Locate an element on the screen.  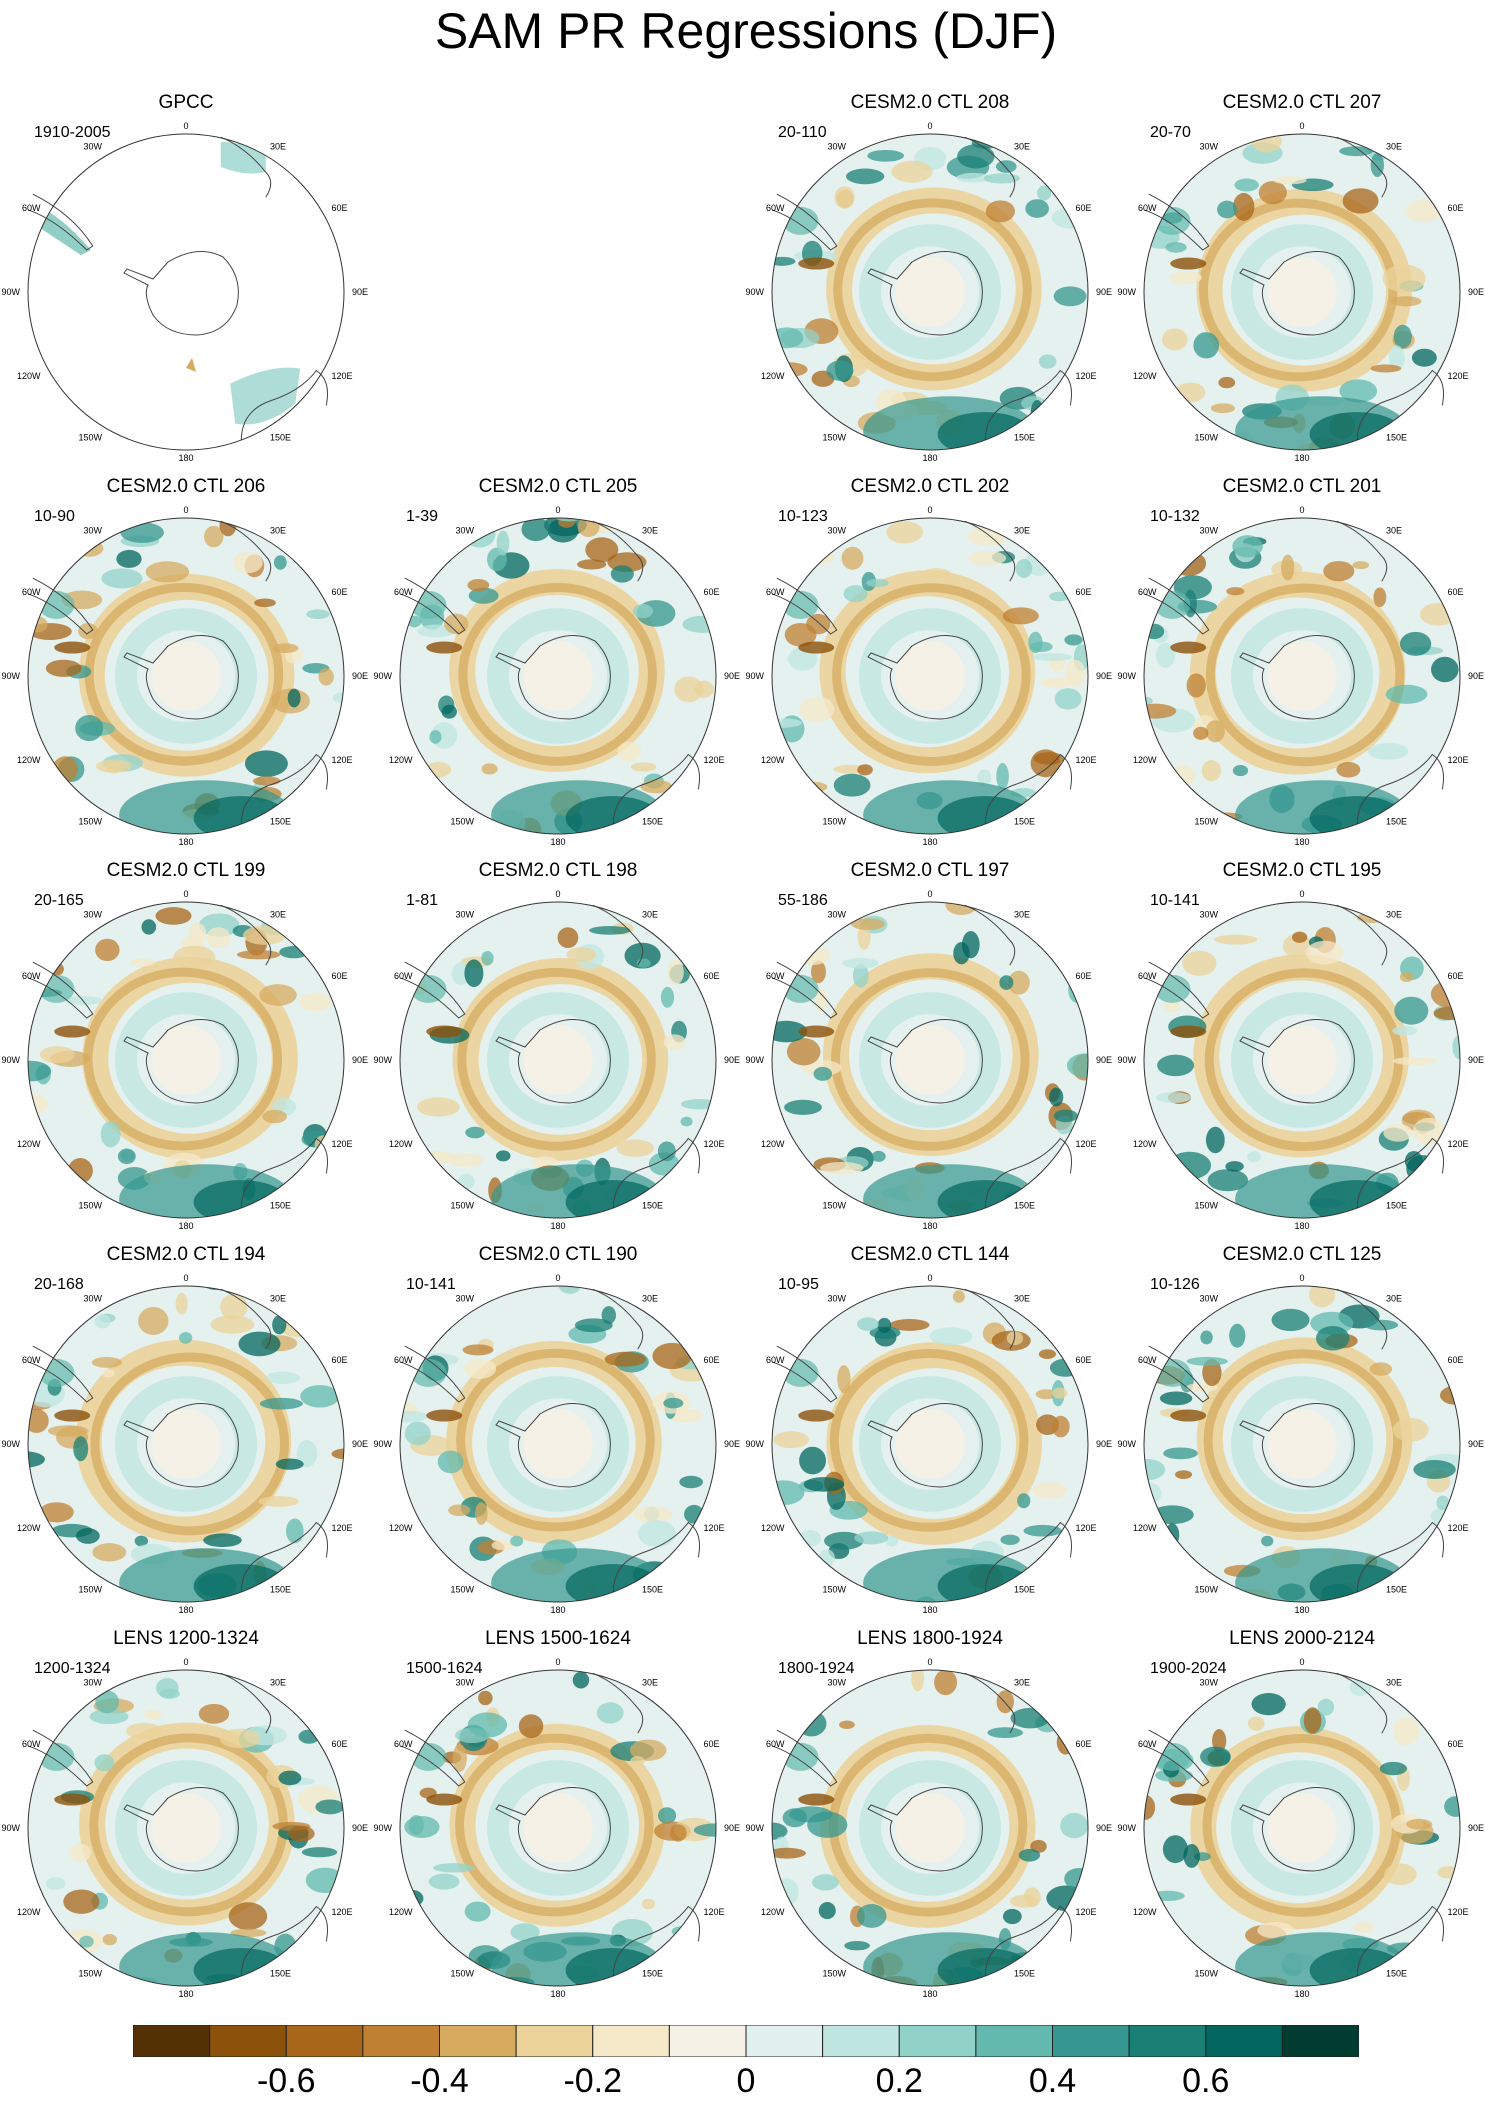
nz-data is located at coordinates (191, 364).